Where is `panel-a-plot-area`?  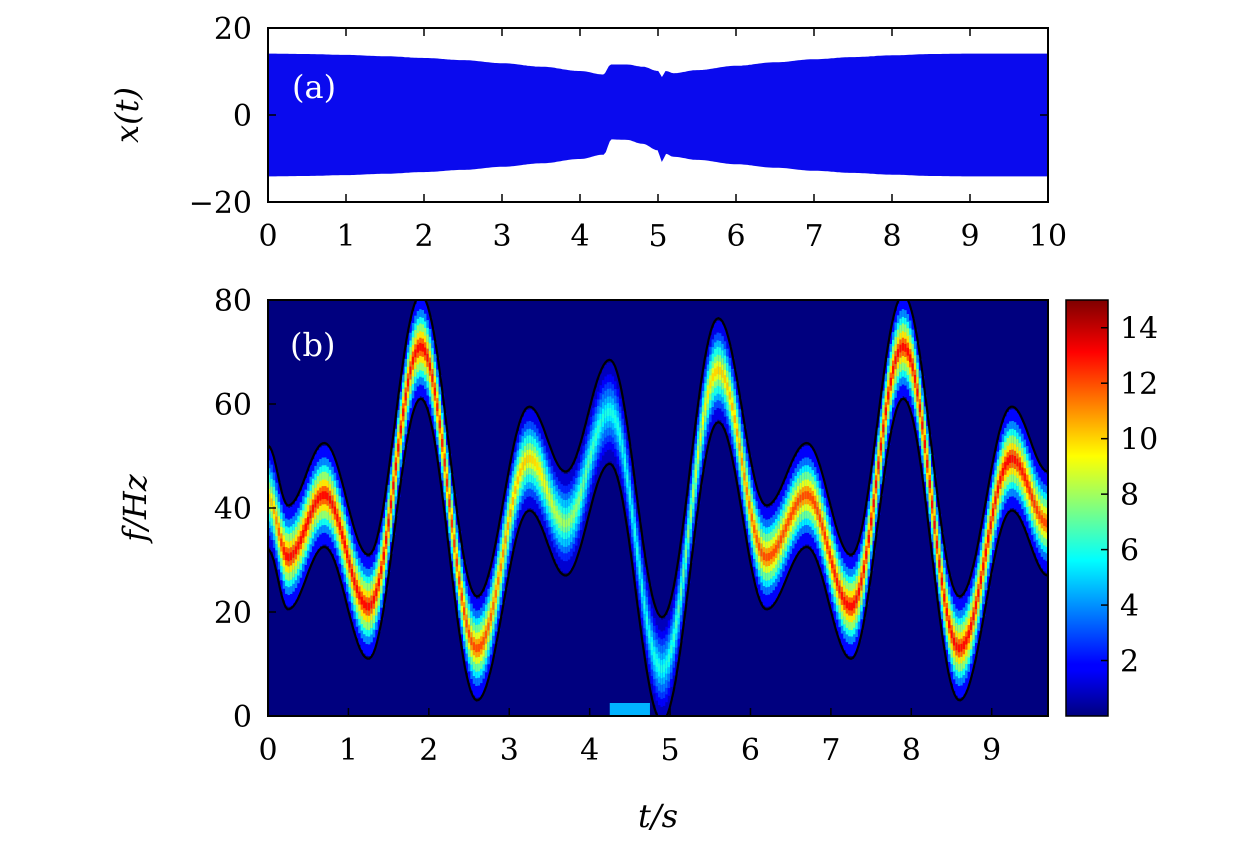
panel-a-plot-area is located at coordinates (658, 115).